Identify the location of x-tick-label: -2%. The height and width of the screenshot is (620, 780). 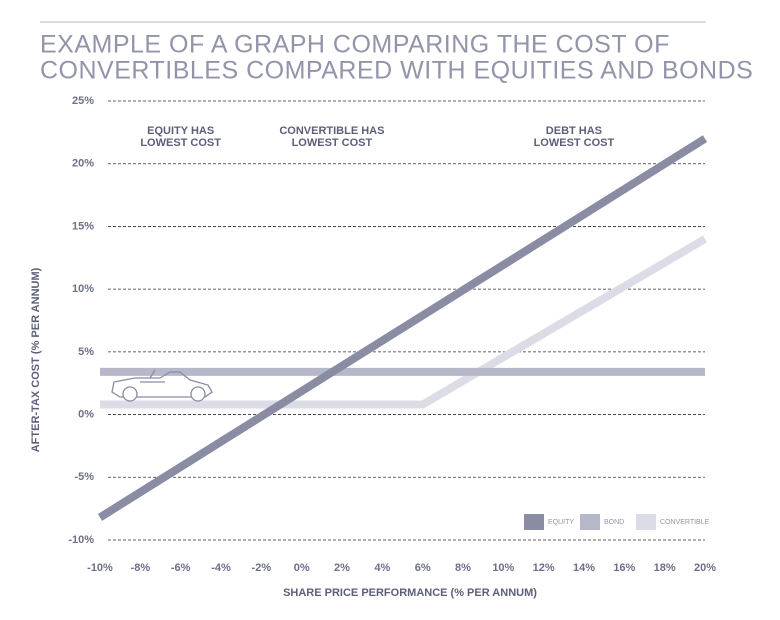
(262, 568).